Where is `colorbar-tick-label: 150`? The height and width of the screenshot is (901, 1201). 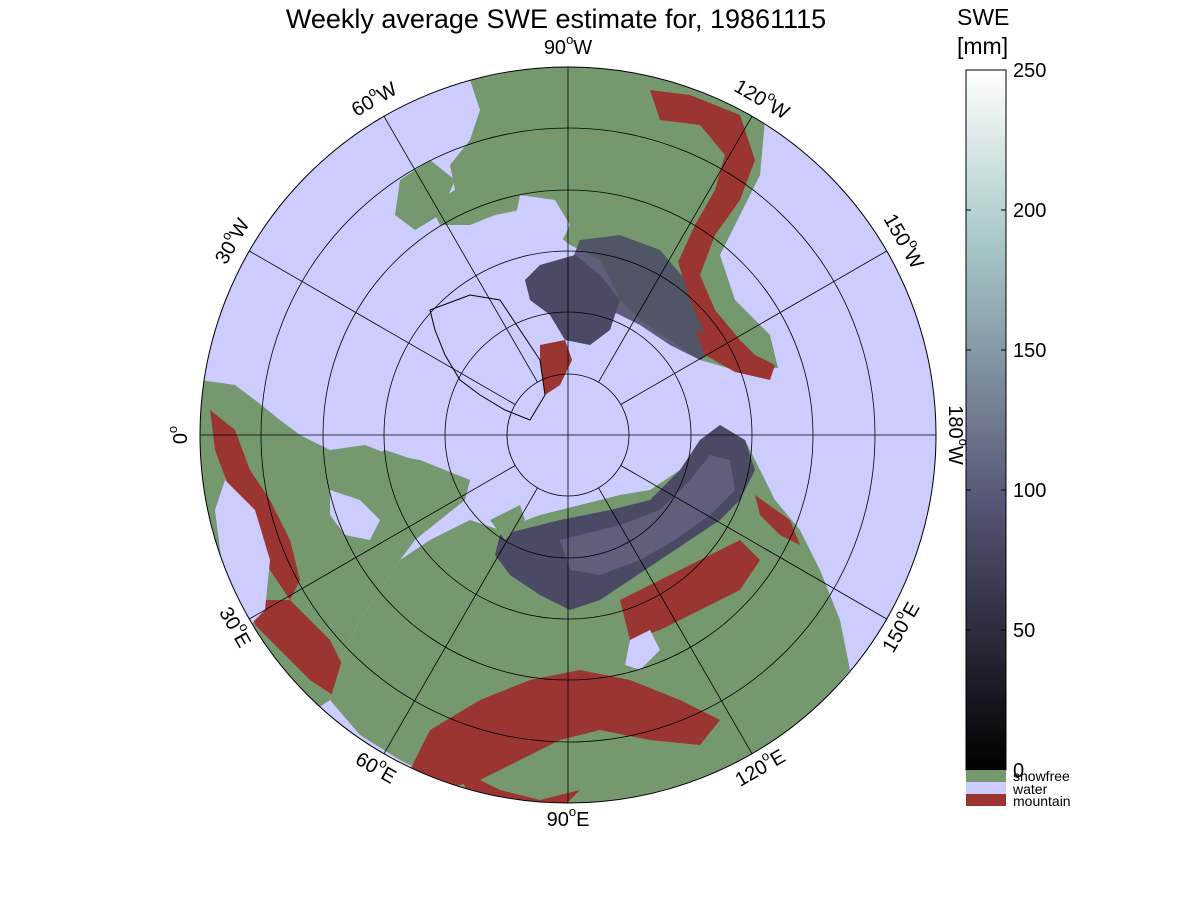 colorbar-tick-label: 150 is located at coordinates (1029, 351).